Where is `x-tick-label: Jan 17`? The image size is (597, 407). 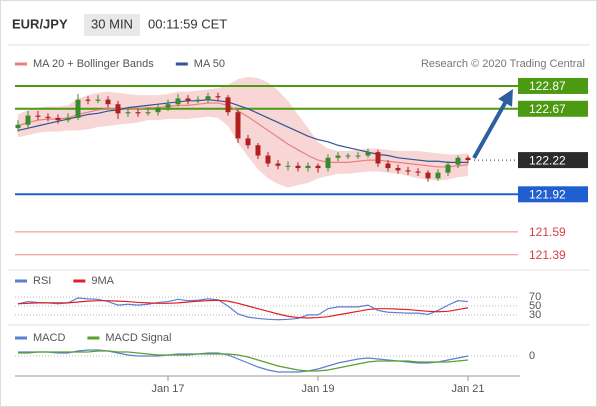 x-tick-label: Jan 17 is located at coordinates (167, 389).